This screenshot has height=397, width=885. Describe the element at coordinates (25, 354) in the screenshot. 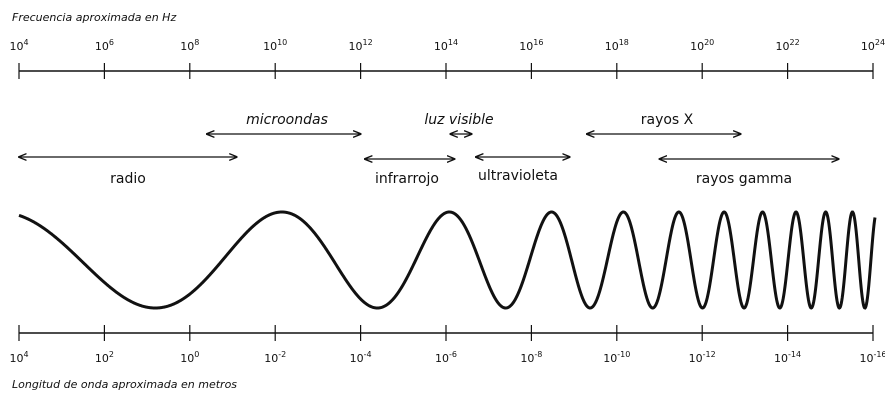

I see `wavelength-tick-exponent: 4` at that location.